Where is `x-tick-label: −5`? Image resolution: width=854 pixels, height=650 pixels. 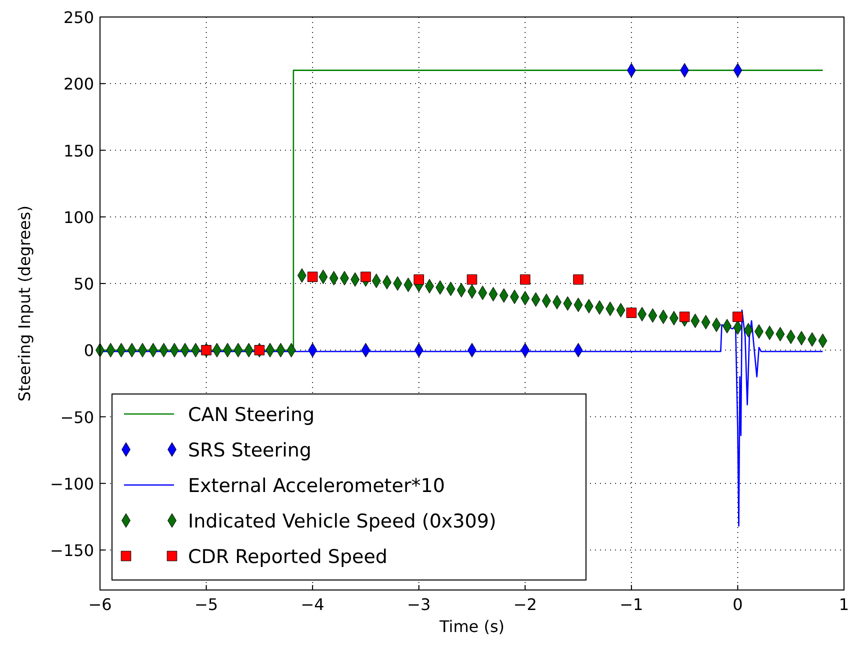
x-tick-label: −5 is located at coordinates (206, 604).